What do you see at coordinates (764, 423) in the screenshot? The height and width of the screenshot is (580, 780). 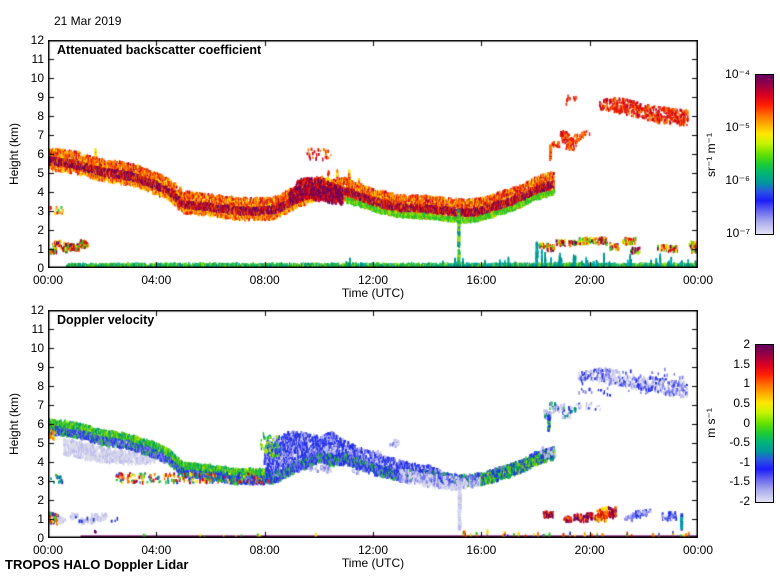 I see `doppler-colorbar` at bounding box center [764, 423].